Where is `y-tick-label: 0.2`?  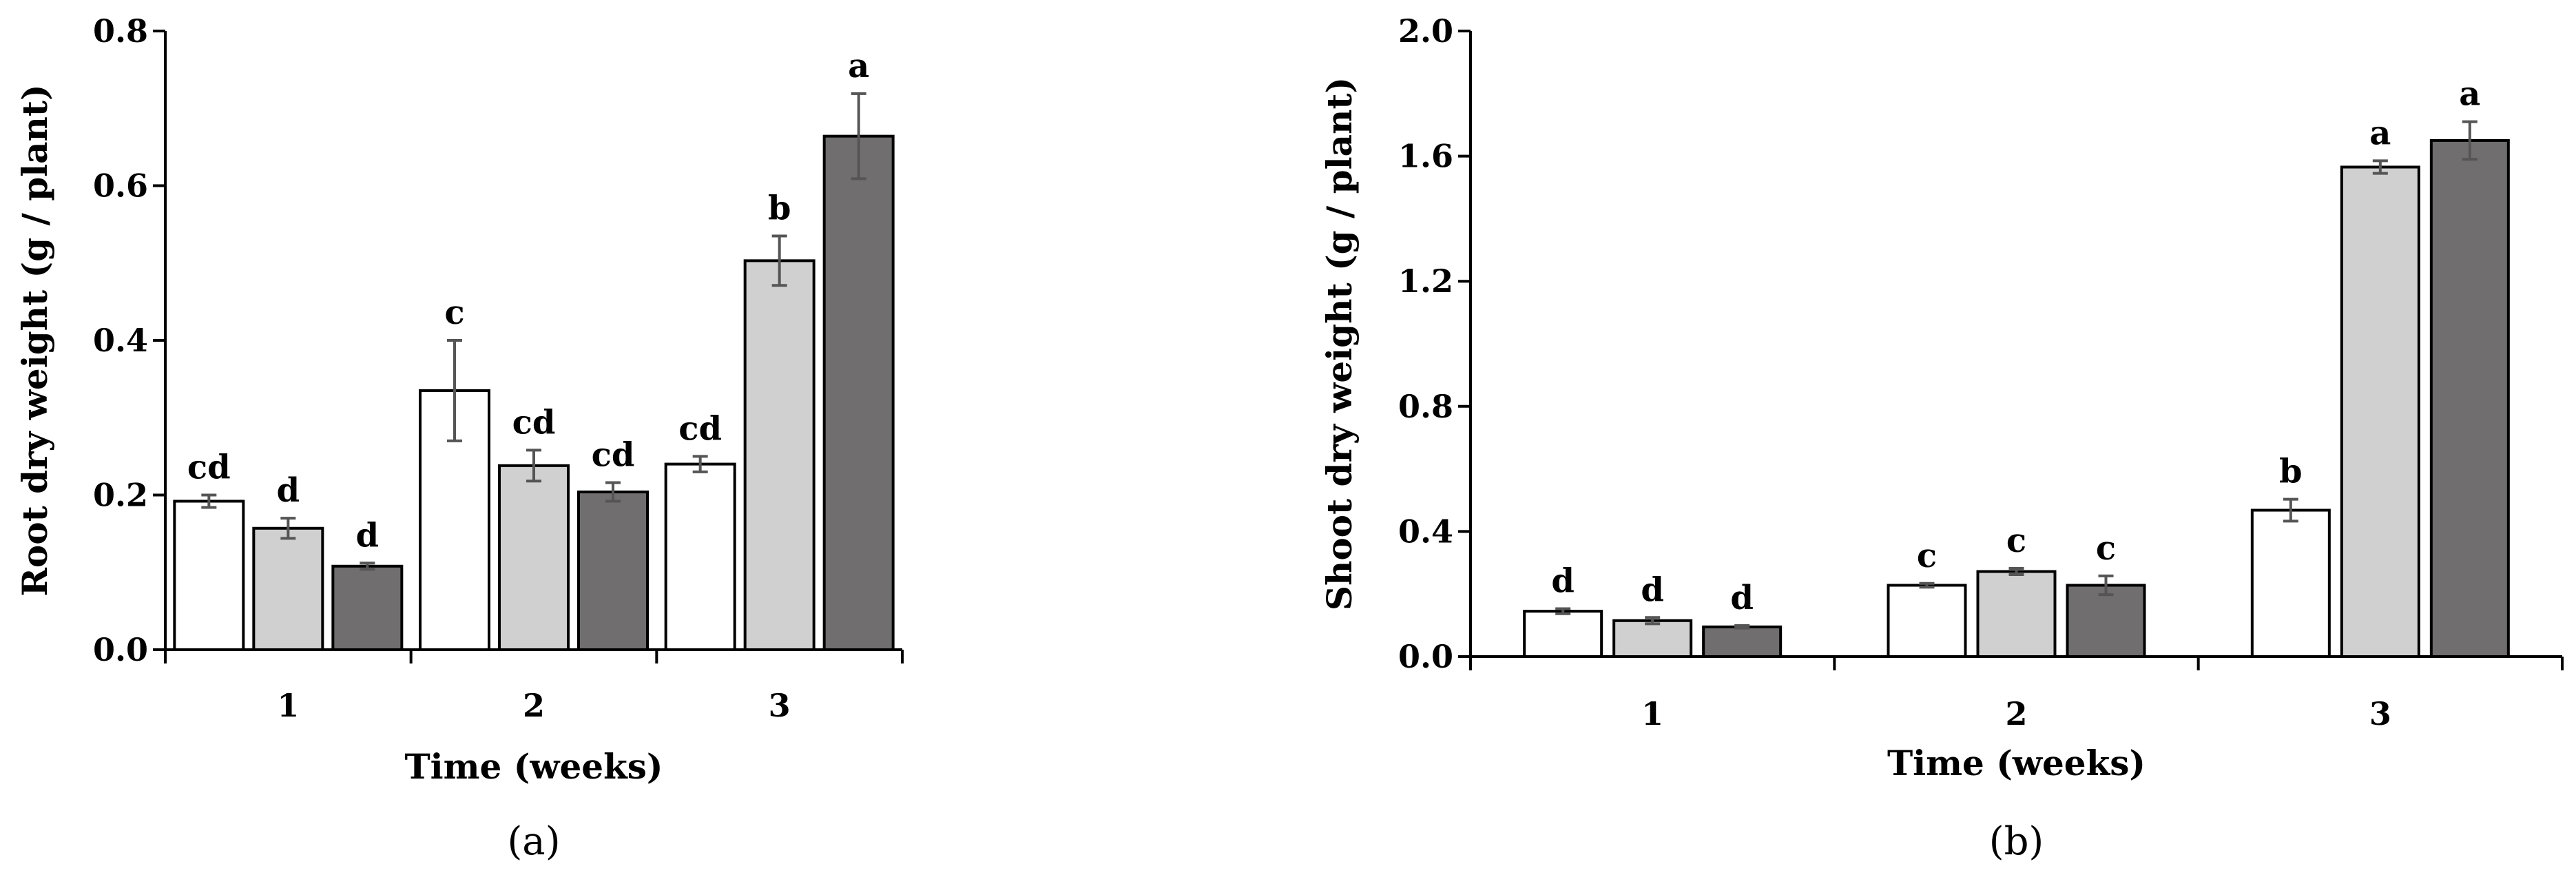
y-tick-label: 0.2 is located at coordinates (120, 496).